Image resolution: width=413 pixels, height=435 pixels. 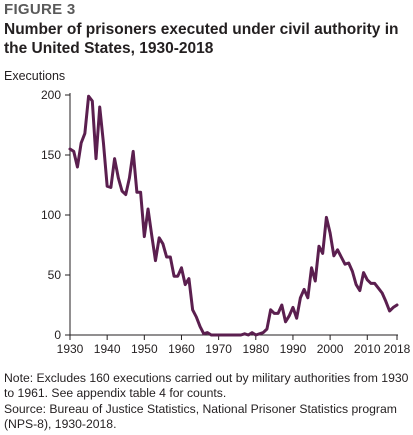 I want to click on x-tick-label: 2018, so click(x=397, y=349).